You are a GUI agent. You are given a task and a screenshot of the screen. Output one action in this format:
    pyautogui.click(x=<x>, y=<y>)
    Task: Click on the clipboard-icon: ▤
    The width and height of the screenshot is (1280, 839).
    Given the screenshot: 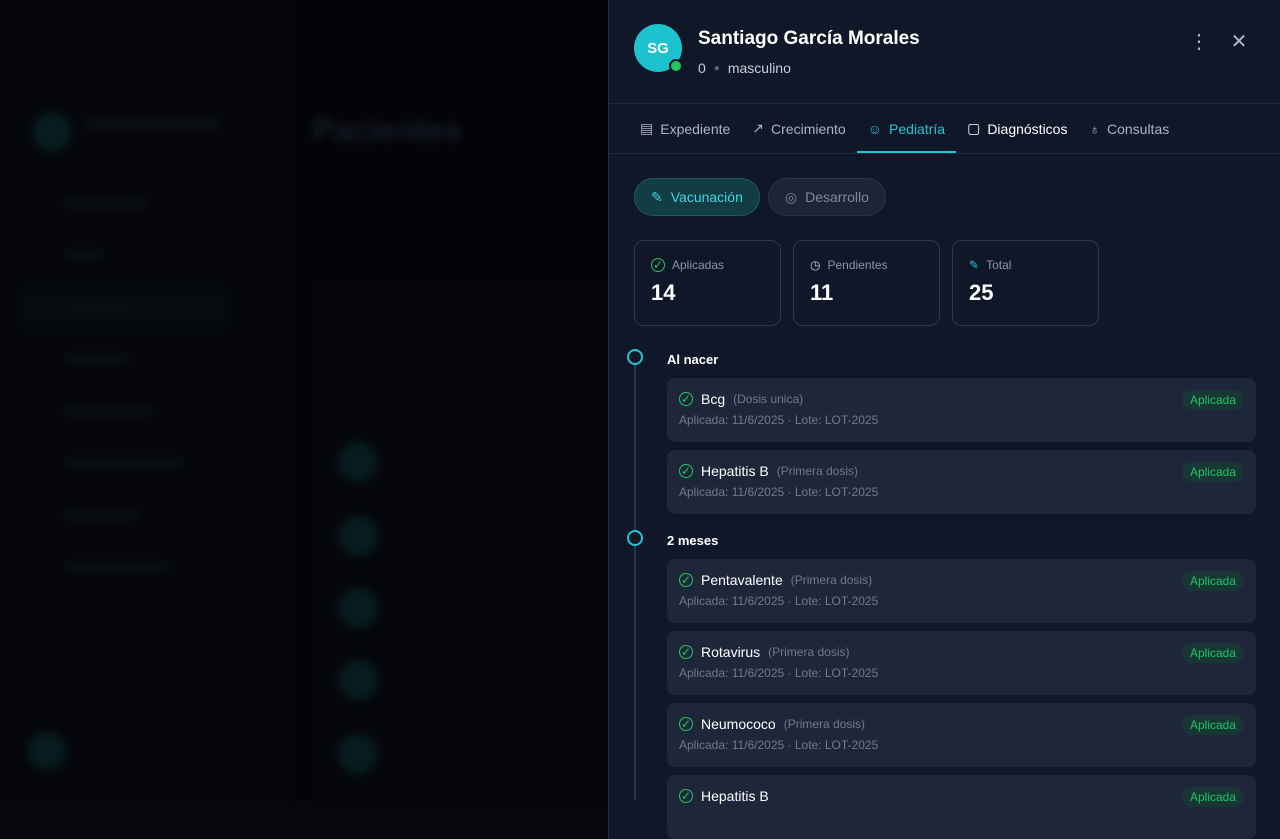 What is the action you would take?
    pyautogui.click(x=647, y=128)
    